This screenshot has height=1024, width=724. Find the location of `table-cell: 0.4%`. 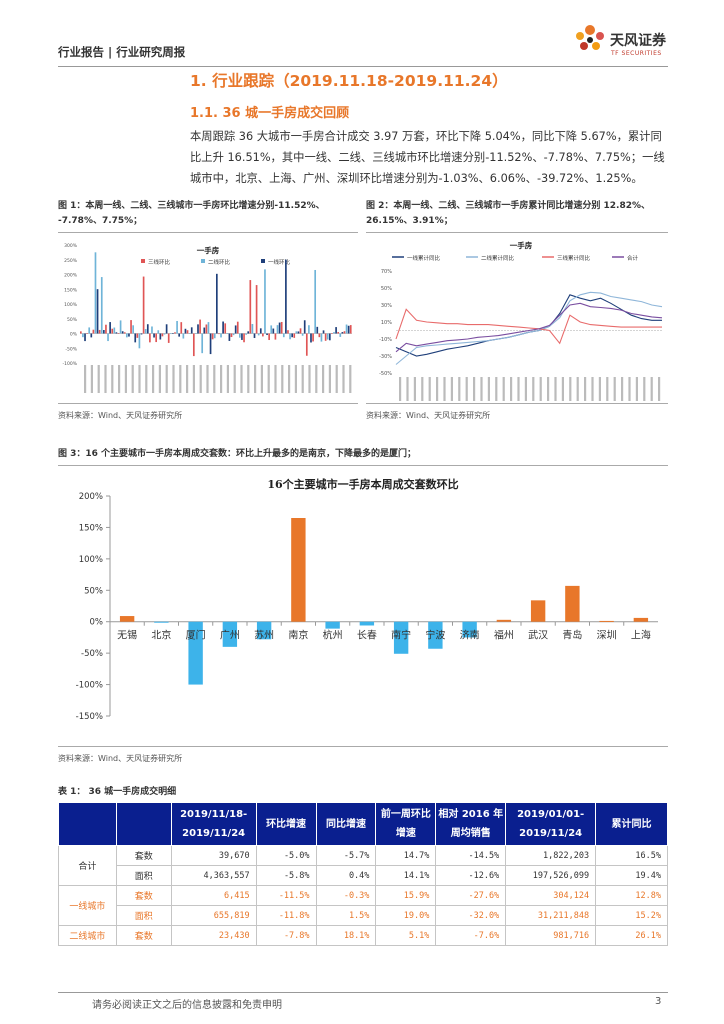

table-cell: 0.4% is located at coordinates (346, 875).